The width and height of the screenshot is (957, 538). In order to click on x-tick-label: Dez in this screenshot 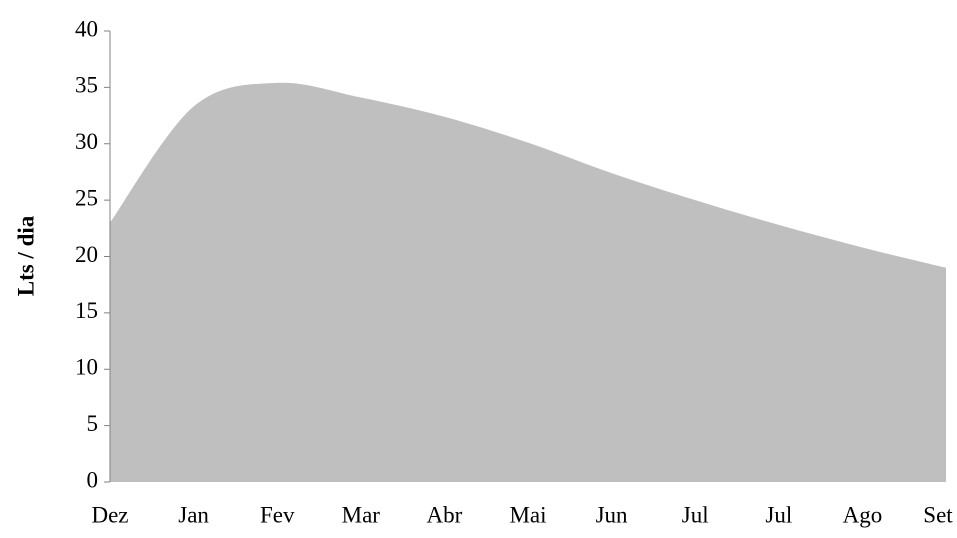, I will do `click(109, 514)`.